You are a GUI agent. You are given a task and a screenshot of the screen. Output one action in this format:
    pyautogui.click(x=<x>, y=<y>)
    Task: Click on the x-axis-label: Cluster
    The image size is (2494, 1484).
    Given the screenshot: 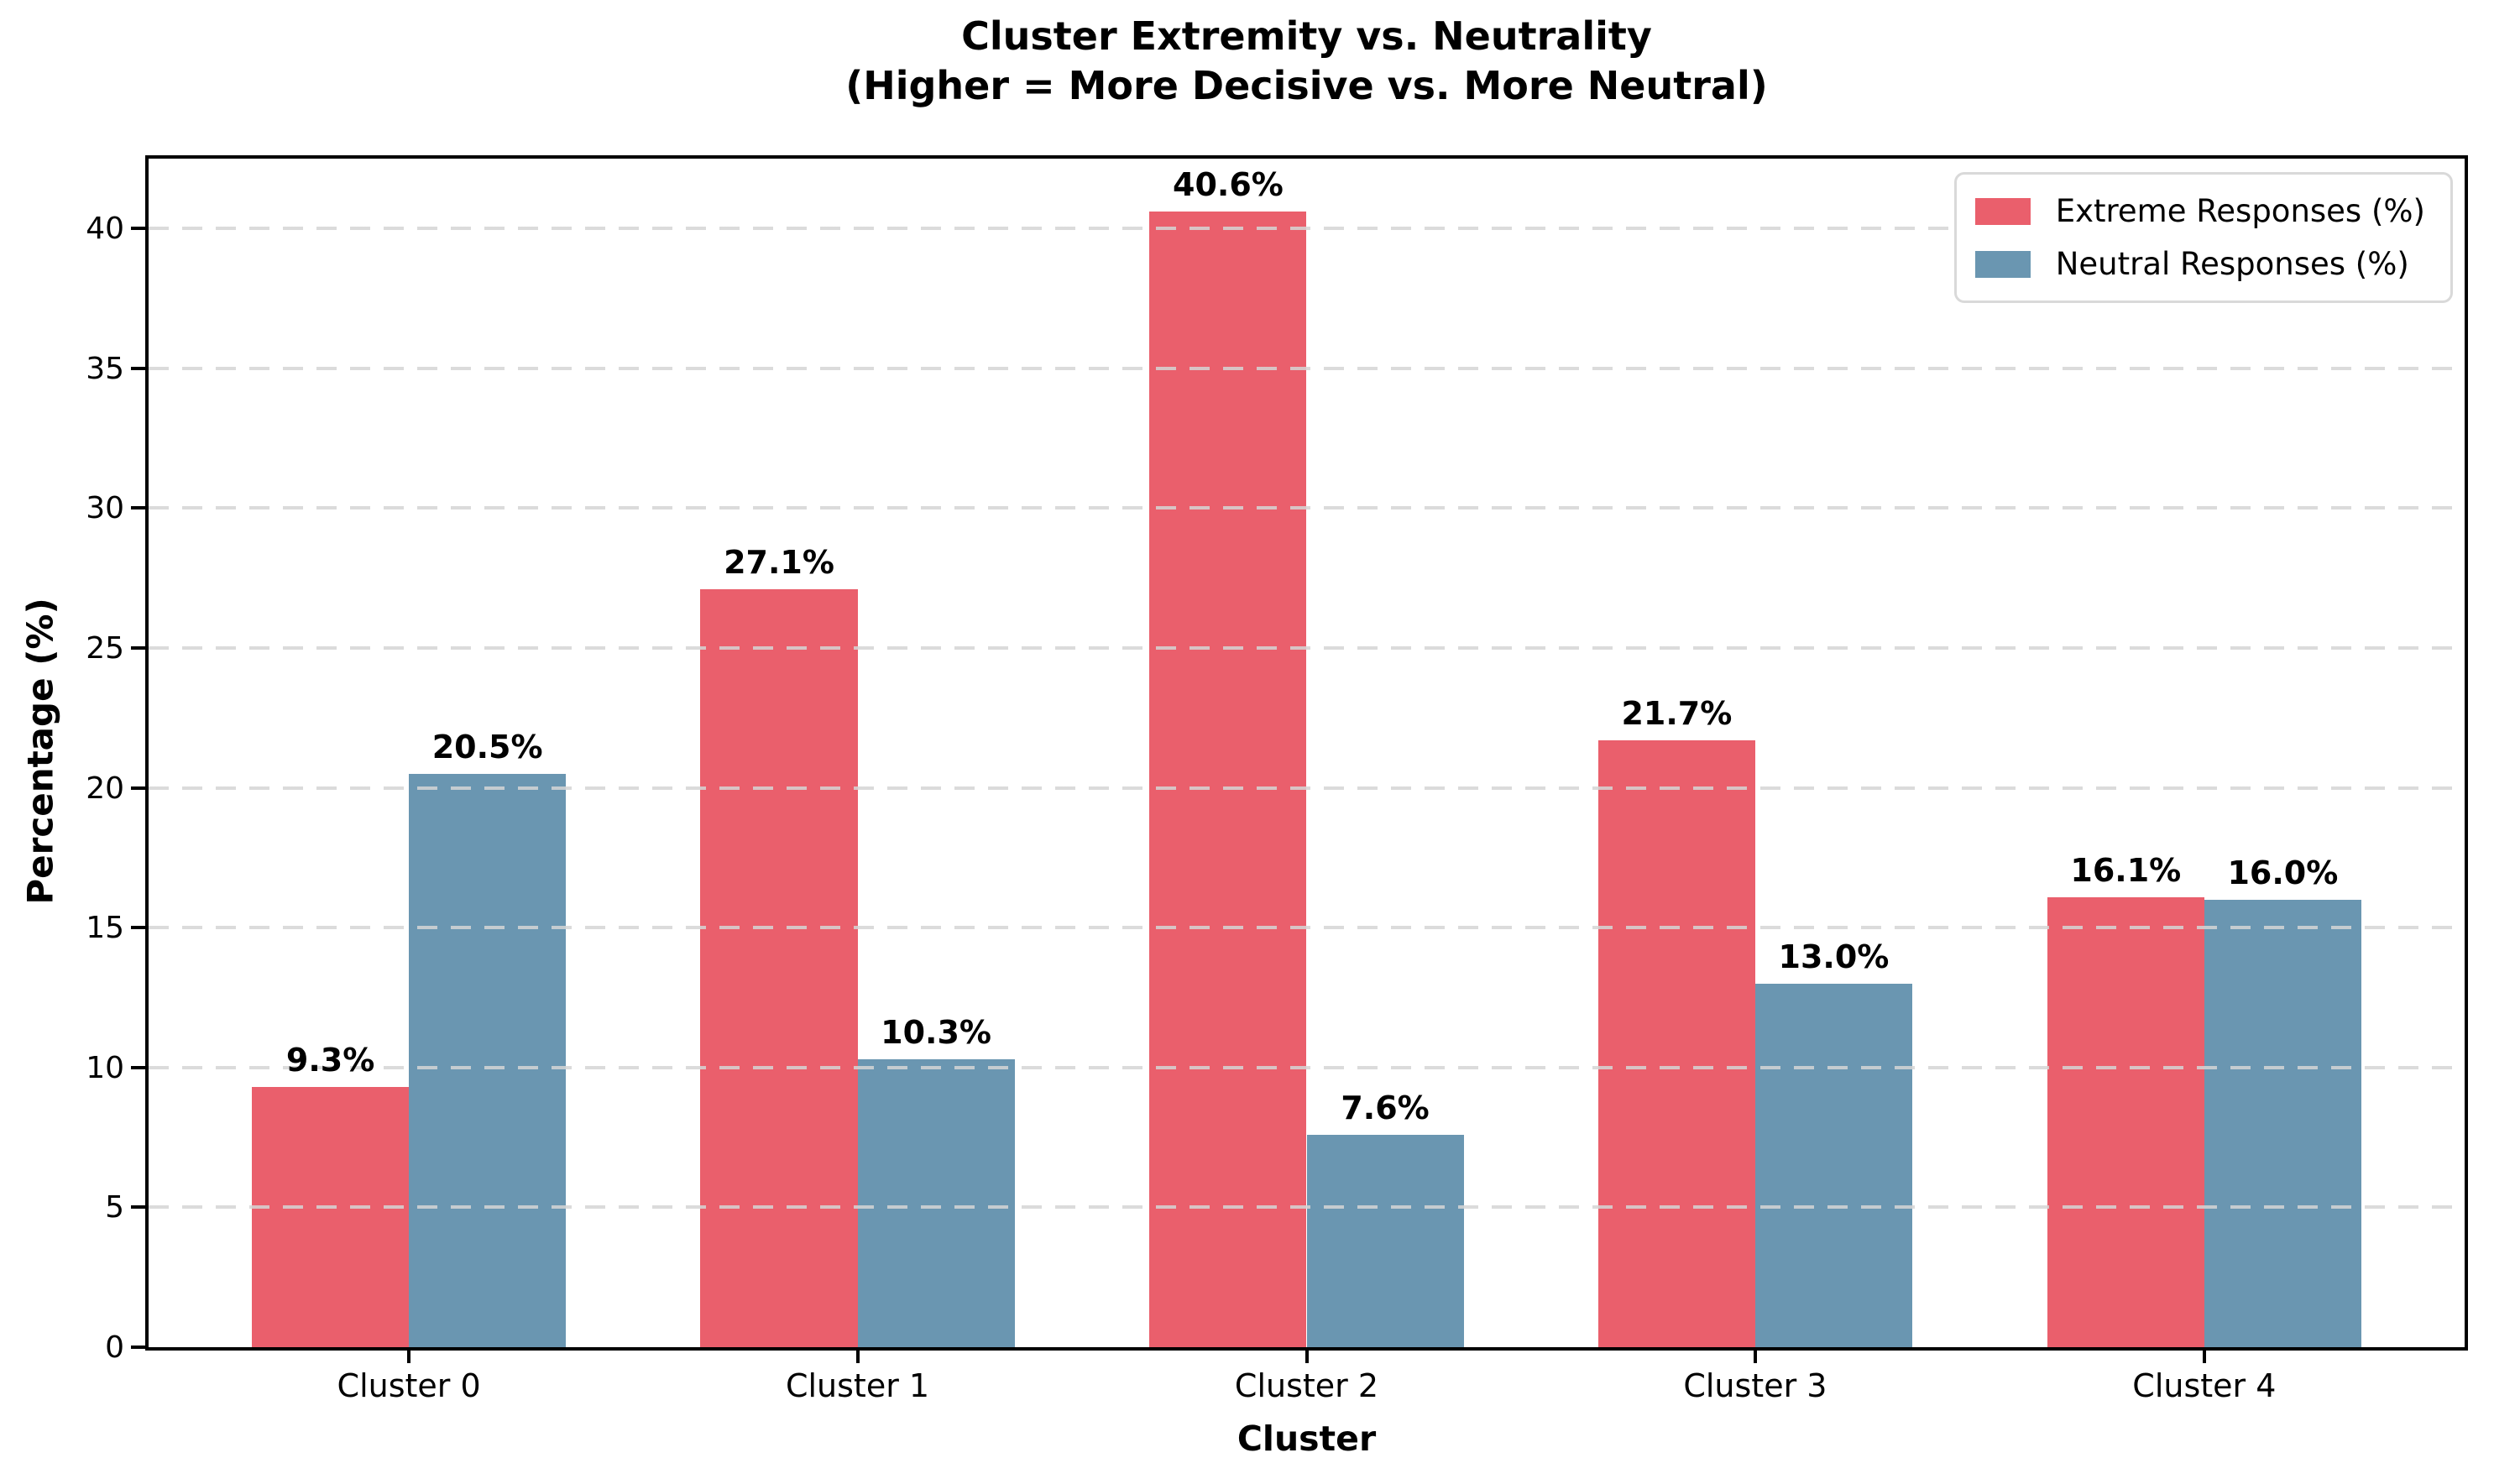 What is the action you would take?
    pyautogui.click(x=1307, y=1439)
    